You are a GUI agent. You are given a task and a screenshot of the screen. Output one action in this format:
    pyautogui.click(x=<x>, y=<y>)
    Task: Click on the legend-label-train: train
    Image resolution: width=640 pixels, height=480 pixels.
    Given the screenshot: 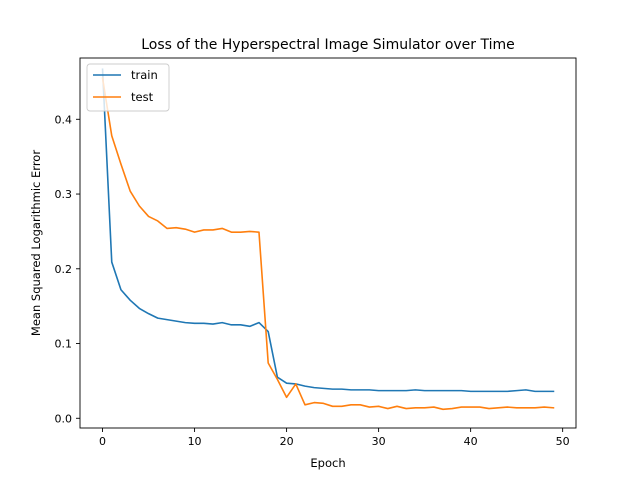 What is the action you would take?
    pyautogui.click(x=144, y=75)
    